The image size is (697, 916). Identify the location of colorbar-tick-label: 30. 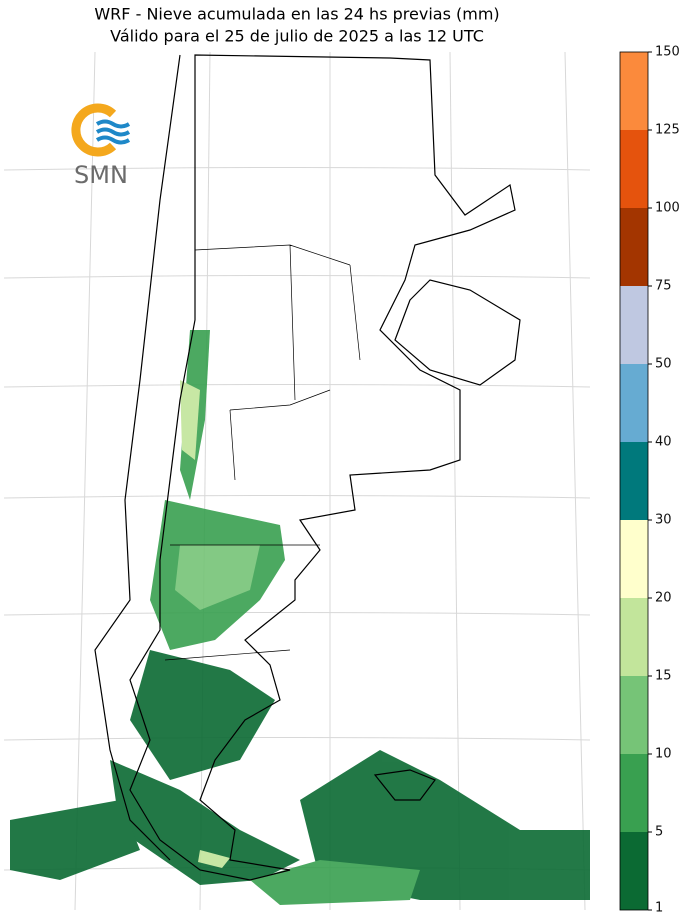
(663, 520).